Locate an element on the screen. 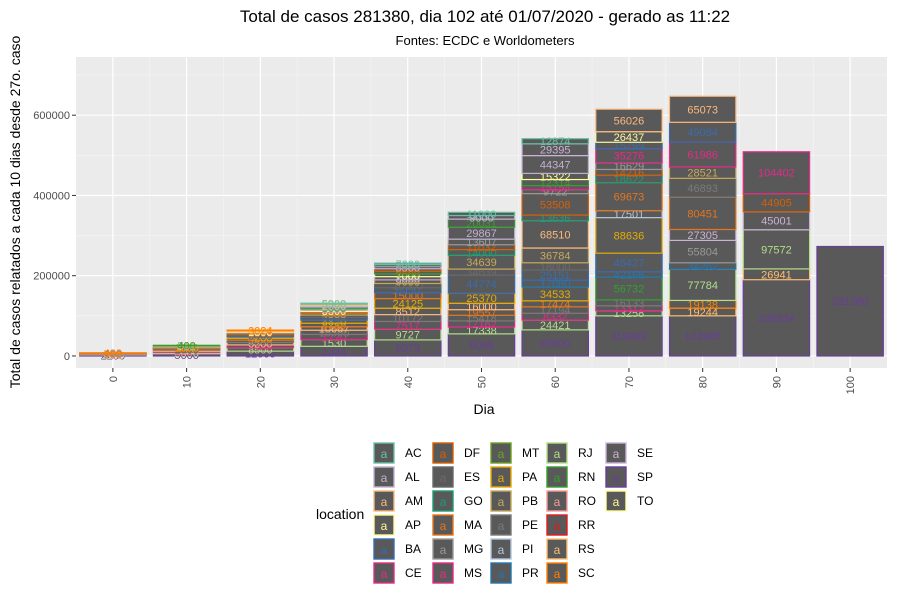 The height and width of the screenshot is (600, 900). bar-segment-label: 18000 is located at coordinates (555, 267).